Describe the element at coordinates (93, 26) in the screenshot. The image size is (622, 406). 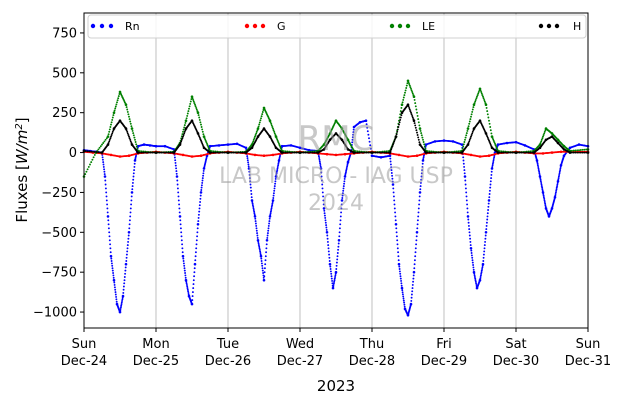
I see `legend-marker-rn` at that location.